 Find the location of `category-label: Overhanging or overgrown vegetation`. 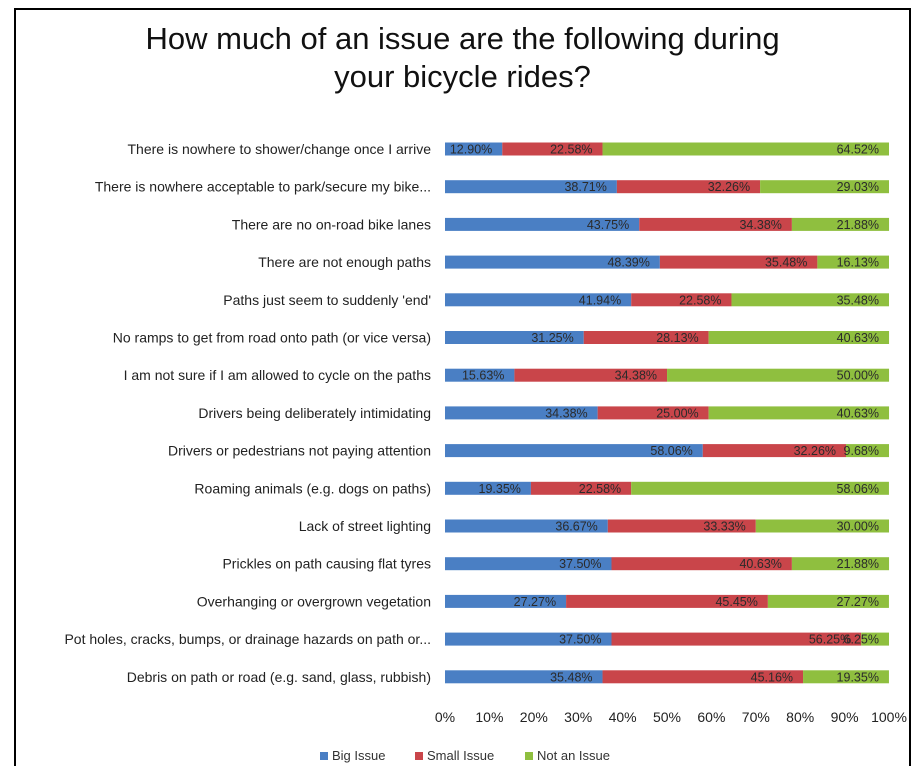

category-label: Overhanging or overgrown vegetation is located at coordinates (314, 601).